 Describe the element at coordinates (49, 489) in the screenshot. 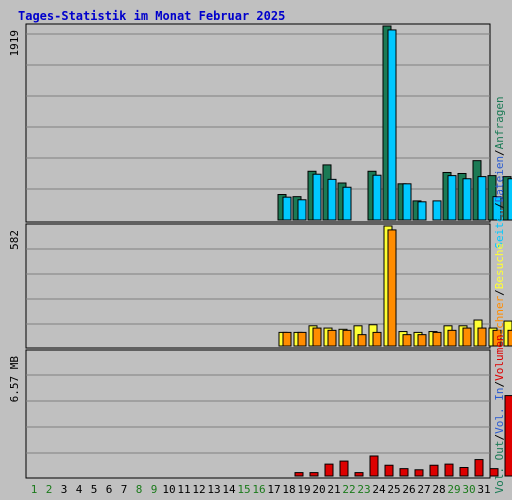

I see `day-label-2: 2` at that location.